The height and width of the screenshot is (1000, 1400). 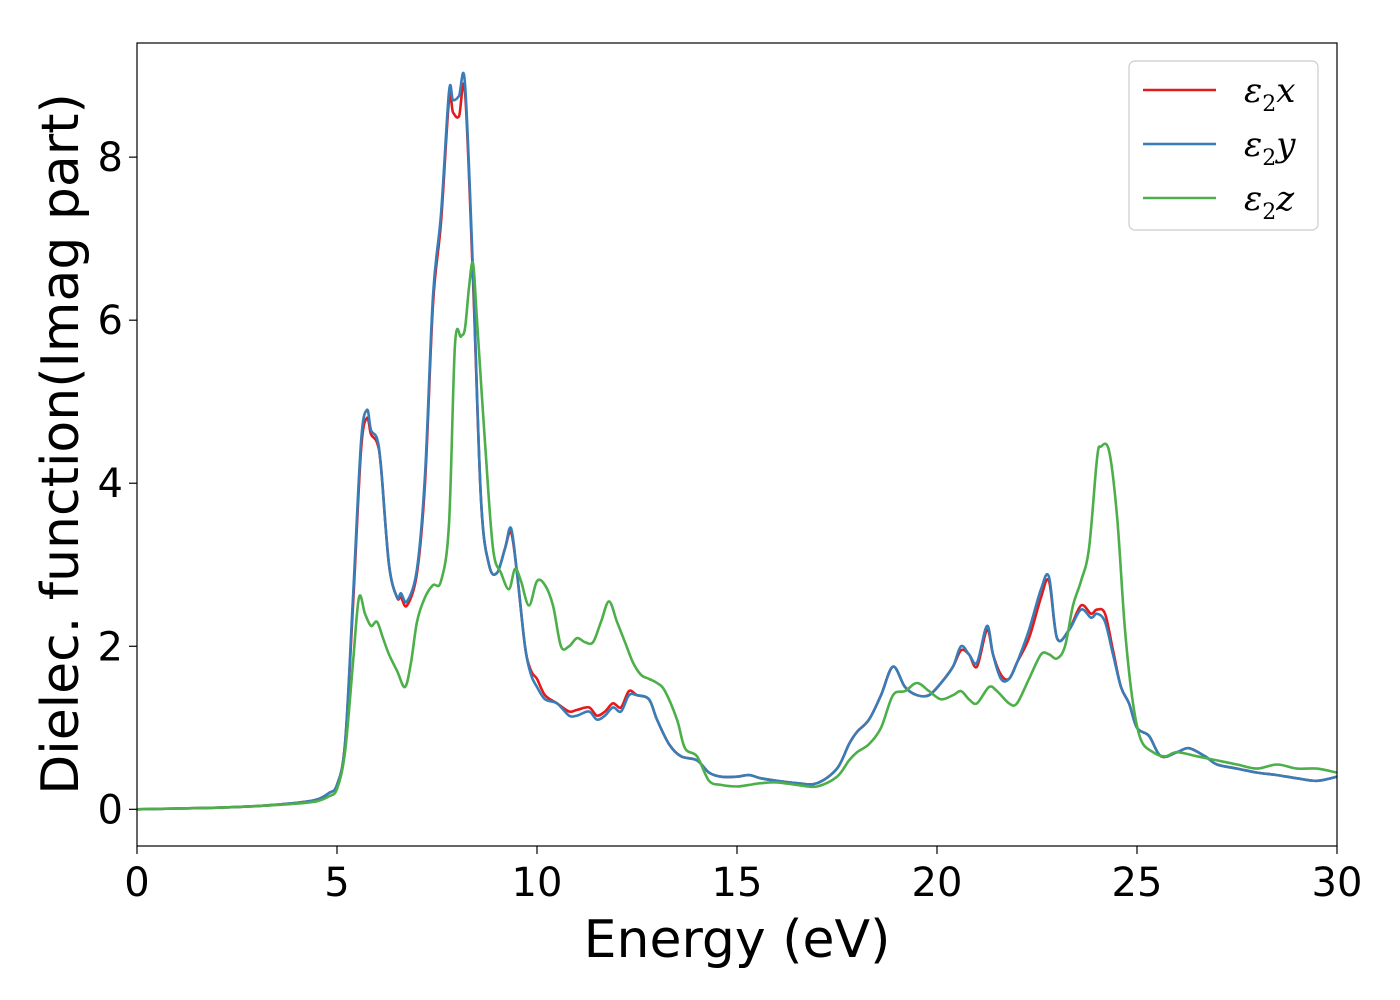 What do you see at coordinates (1269, 202) in the screenshot?
I see `legend-label-z: ε2z` at bounding box center [1269, 202].